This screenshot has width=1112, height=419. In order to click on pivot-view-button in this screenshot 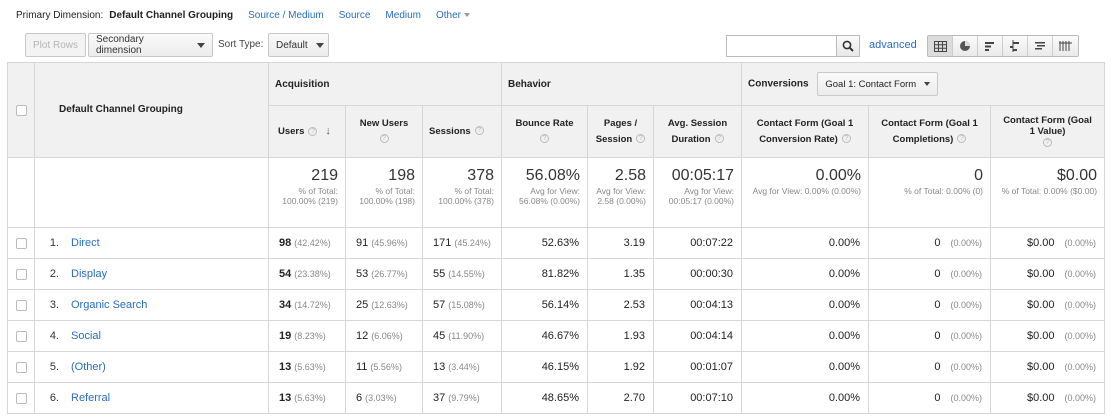, I will do `click(1065, 46)`.